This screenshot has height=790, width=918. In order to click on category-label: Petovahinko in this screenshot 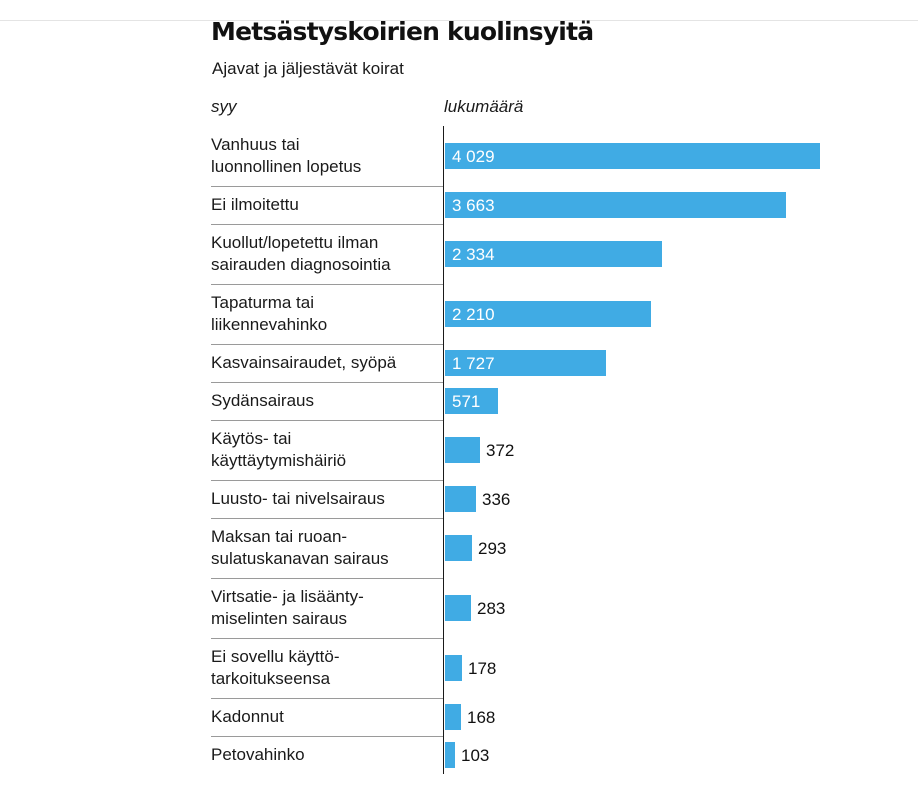, I will do `click(327, 755)`.